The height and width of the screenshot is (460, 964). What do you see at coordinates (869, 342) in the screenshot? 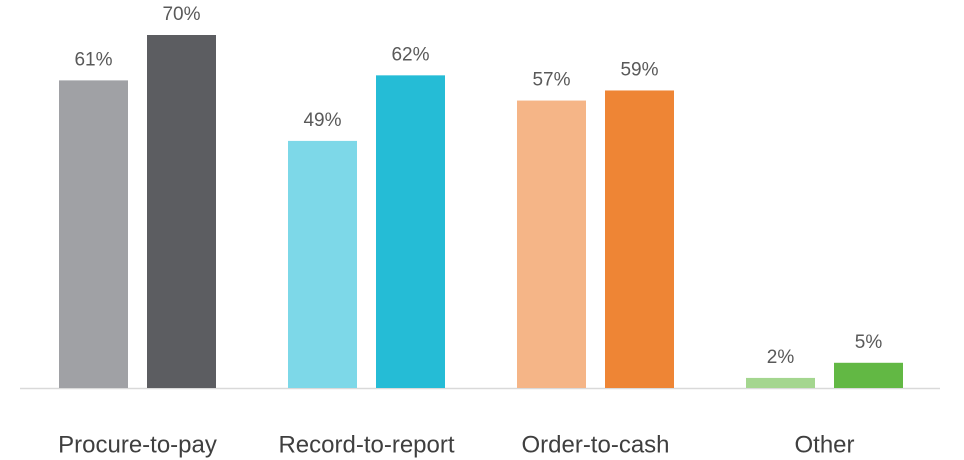
I see `value-label: 5%` at bounding box center [869, 342].